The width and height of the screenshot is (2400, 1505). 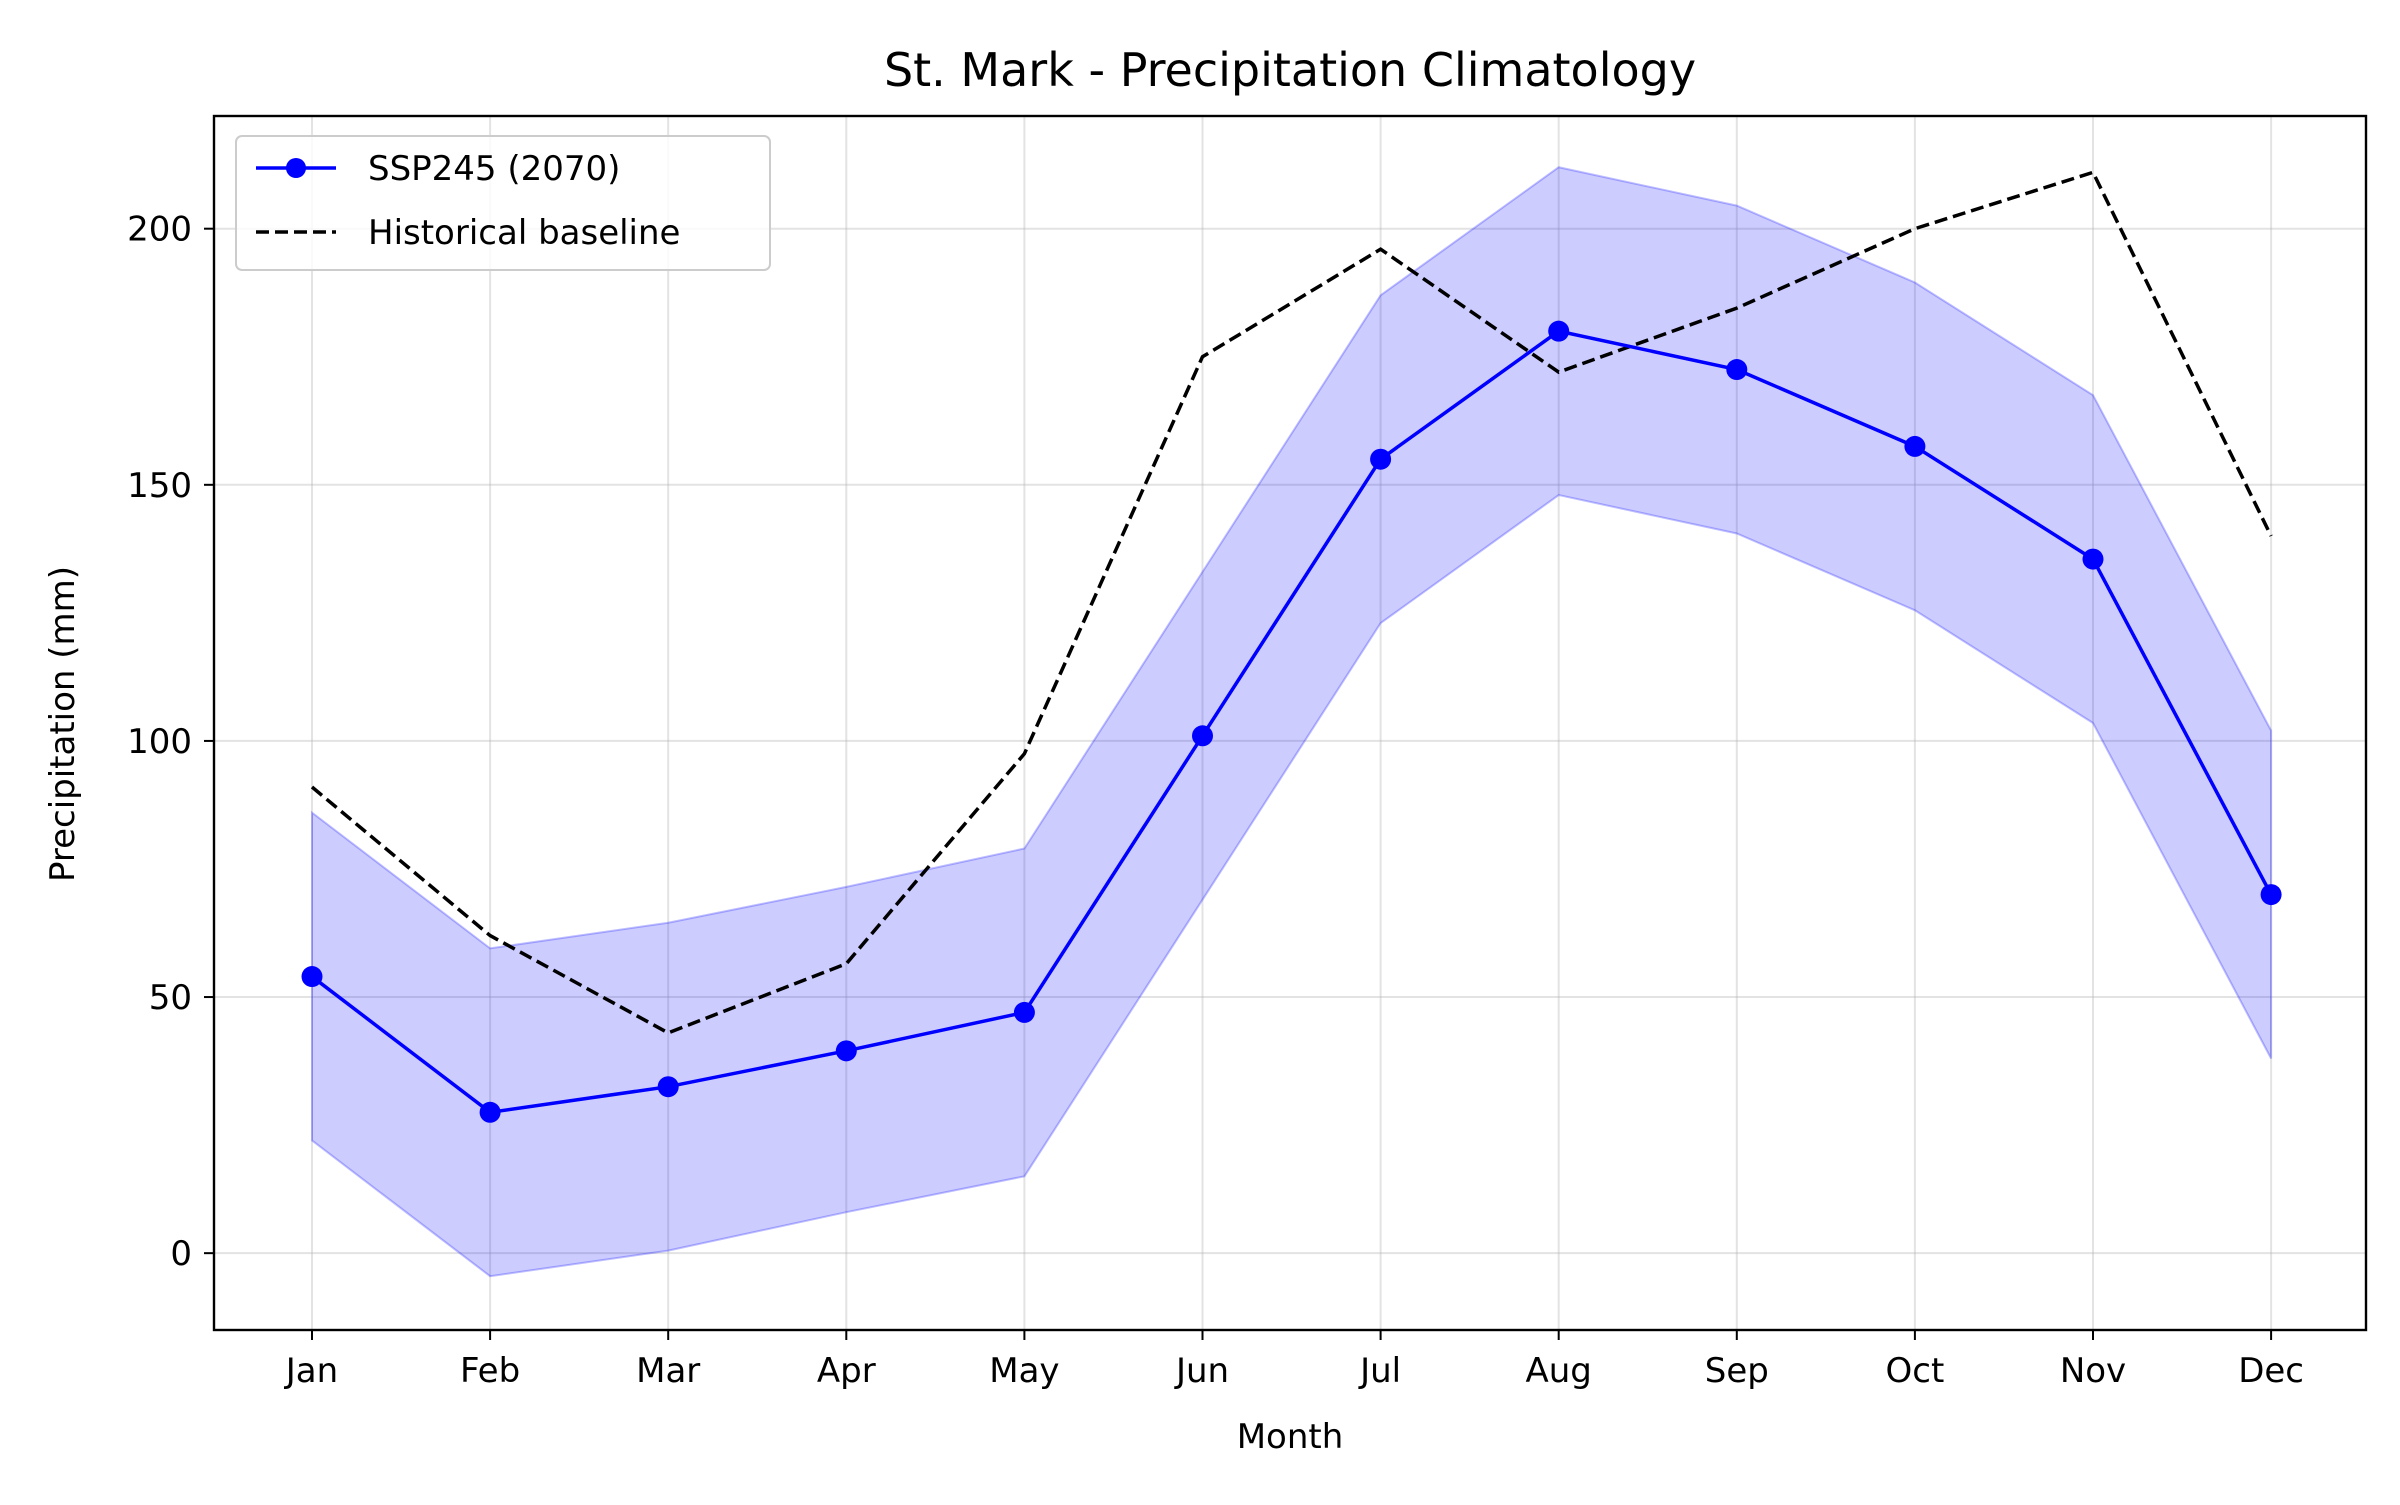 I want to click on x-tick-label-may: May, so click(x=1024, y=1371).